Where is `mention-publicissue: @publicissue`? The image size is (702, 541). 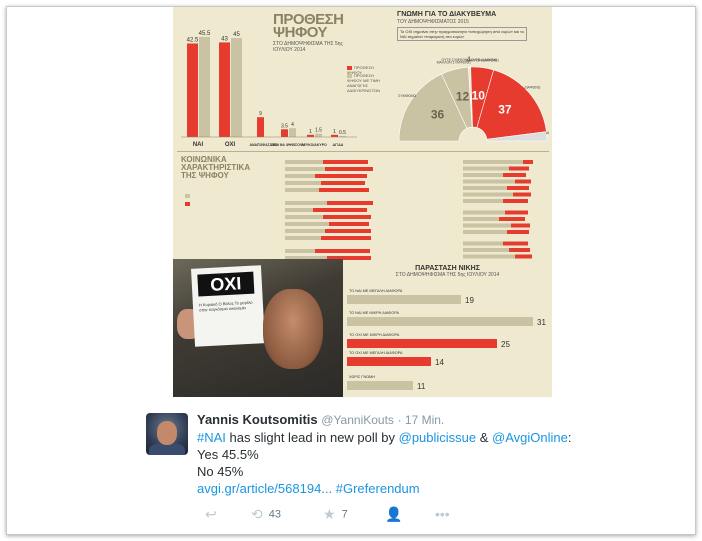
mention-publicissue: @publicissue is located at coordinates (437, 437).